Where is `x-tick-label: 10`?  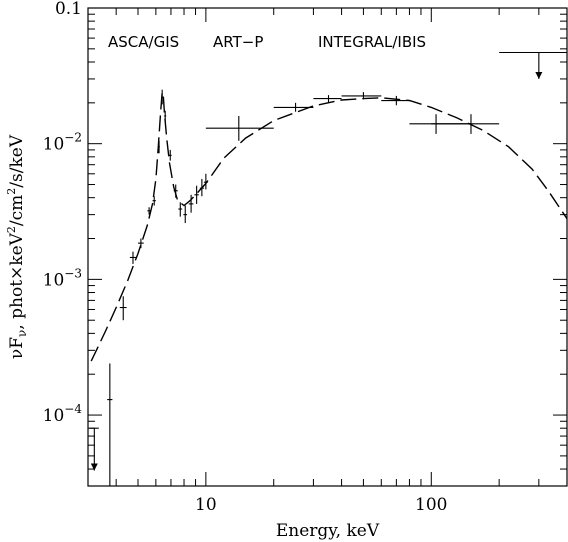 x-tick-label: 10 is located at coordinates (206, 505).